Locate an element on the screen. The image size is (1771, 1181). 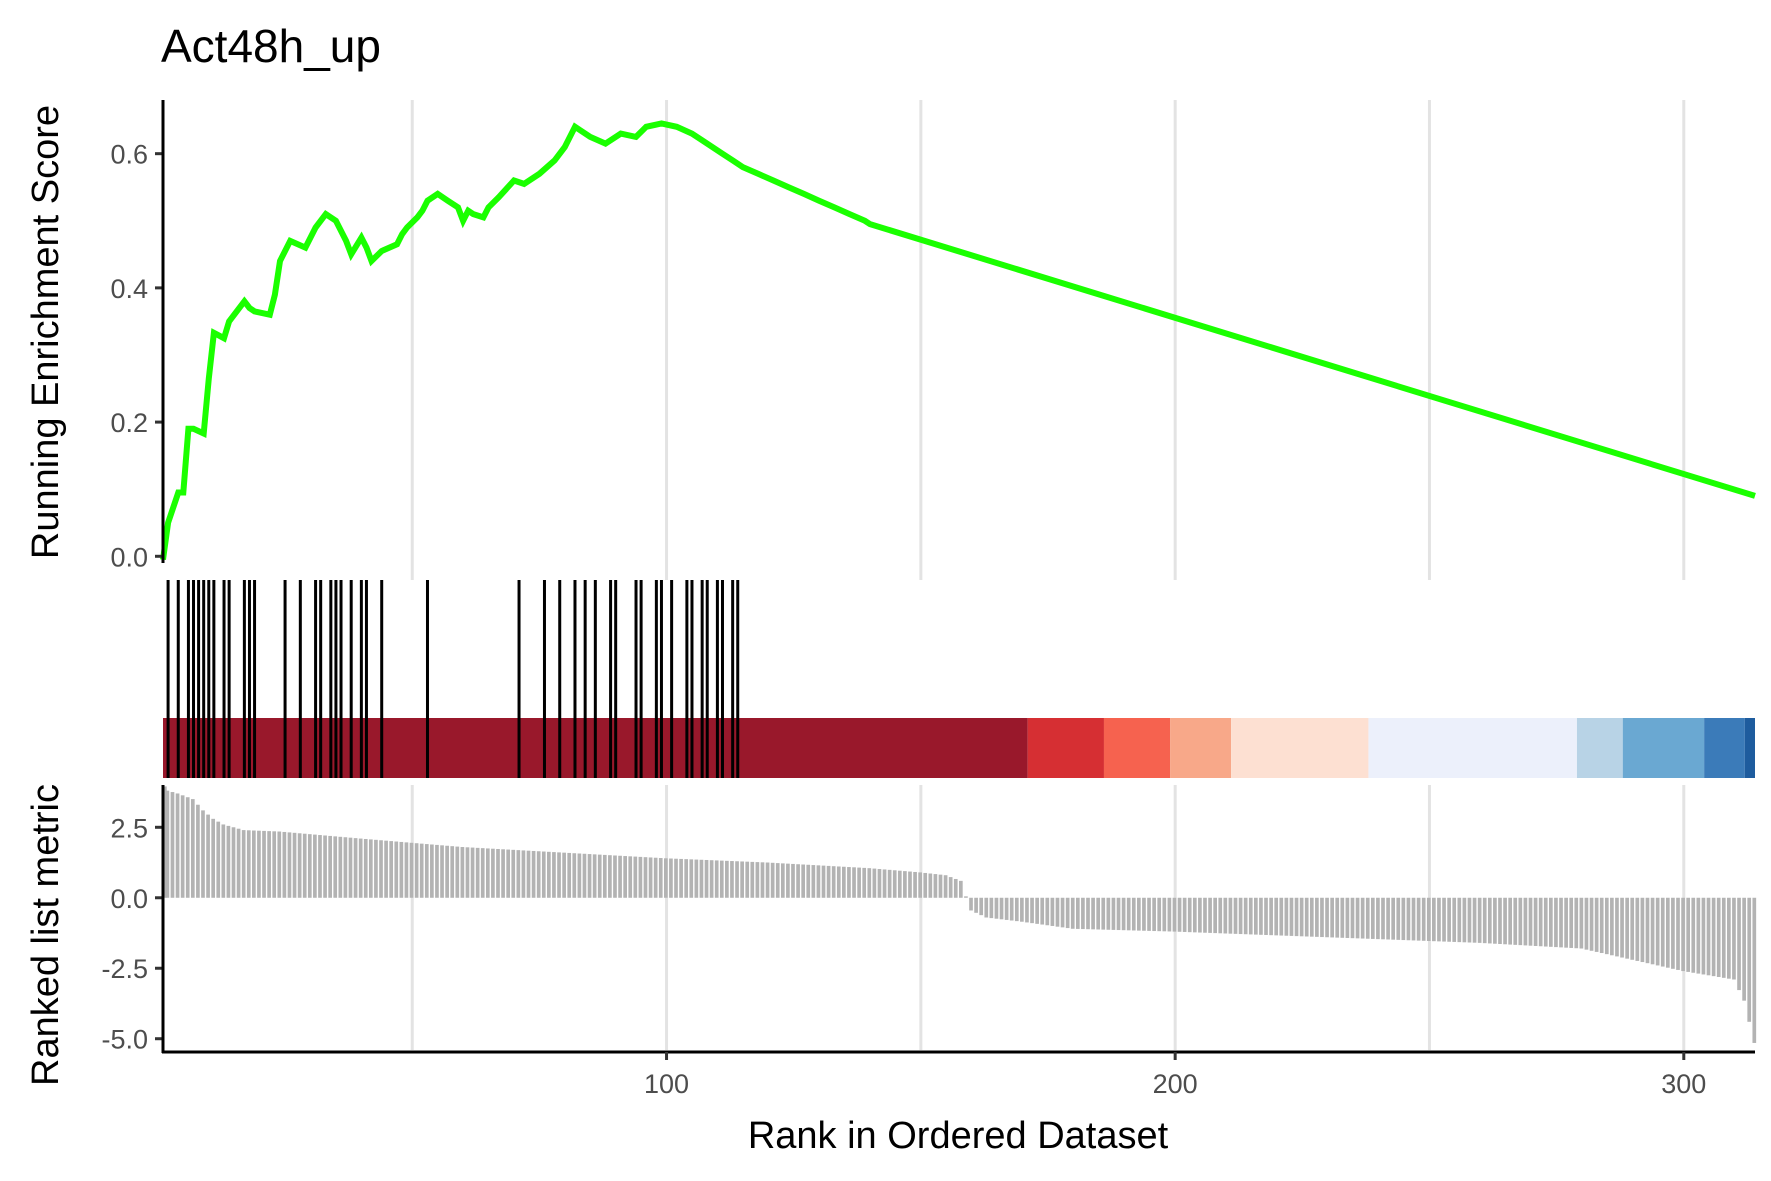
gene-hit-marks is located at coordinates (453, 679).